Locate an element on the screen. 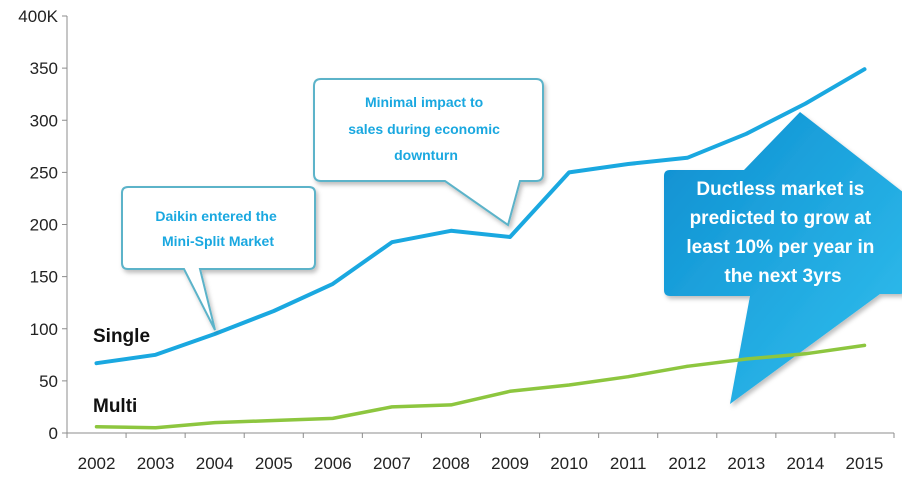 The image size is (902, 477). x-tick-label: 2015 is located at coordinates (865, 463).